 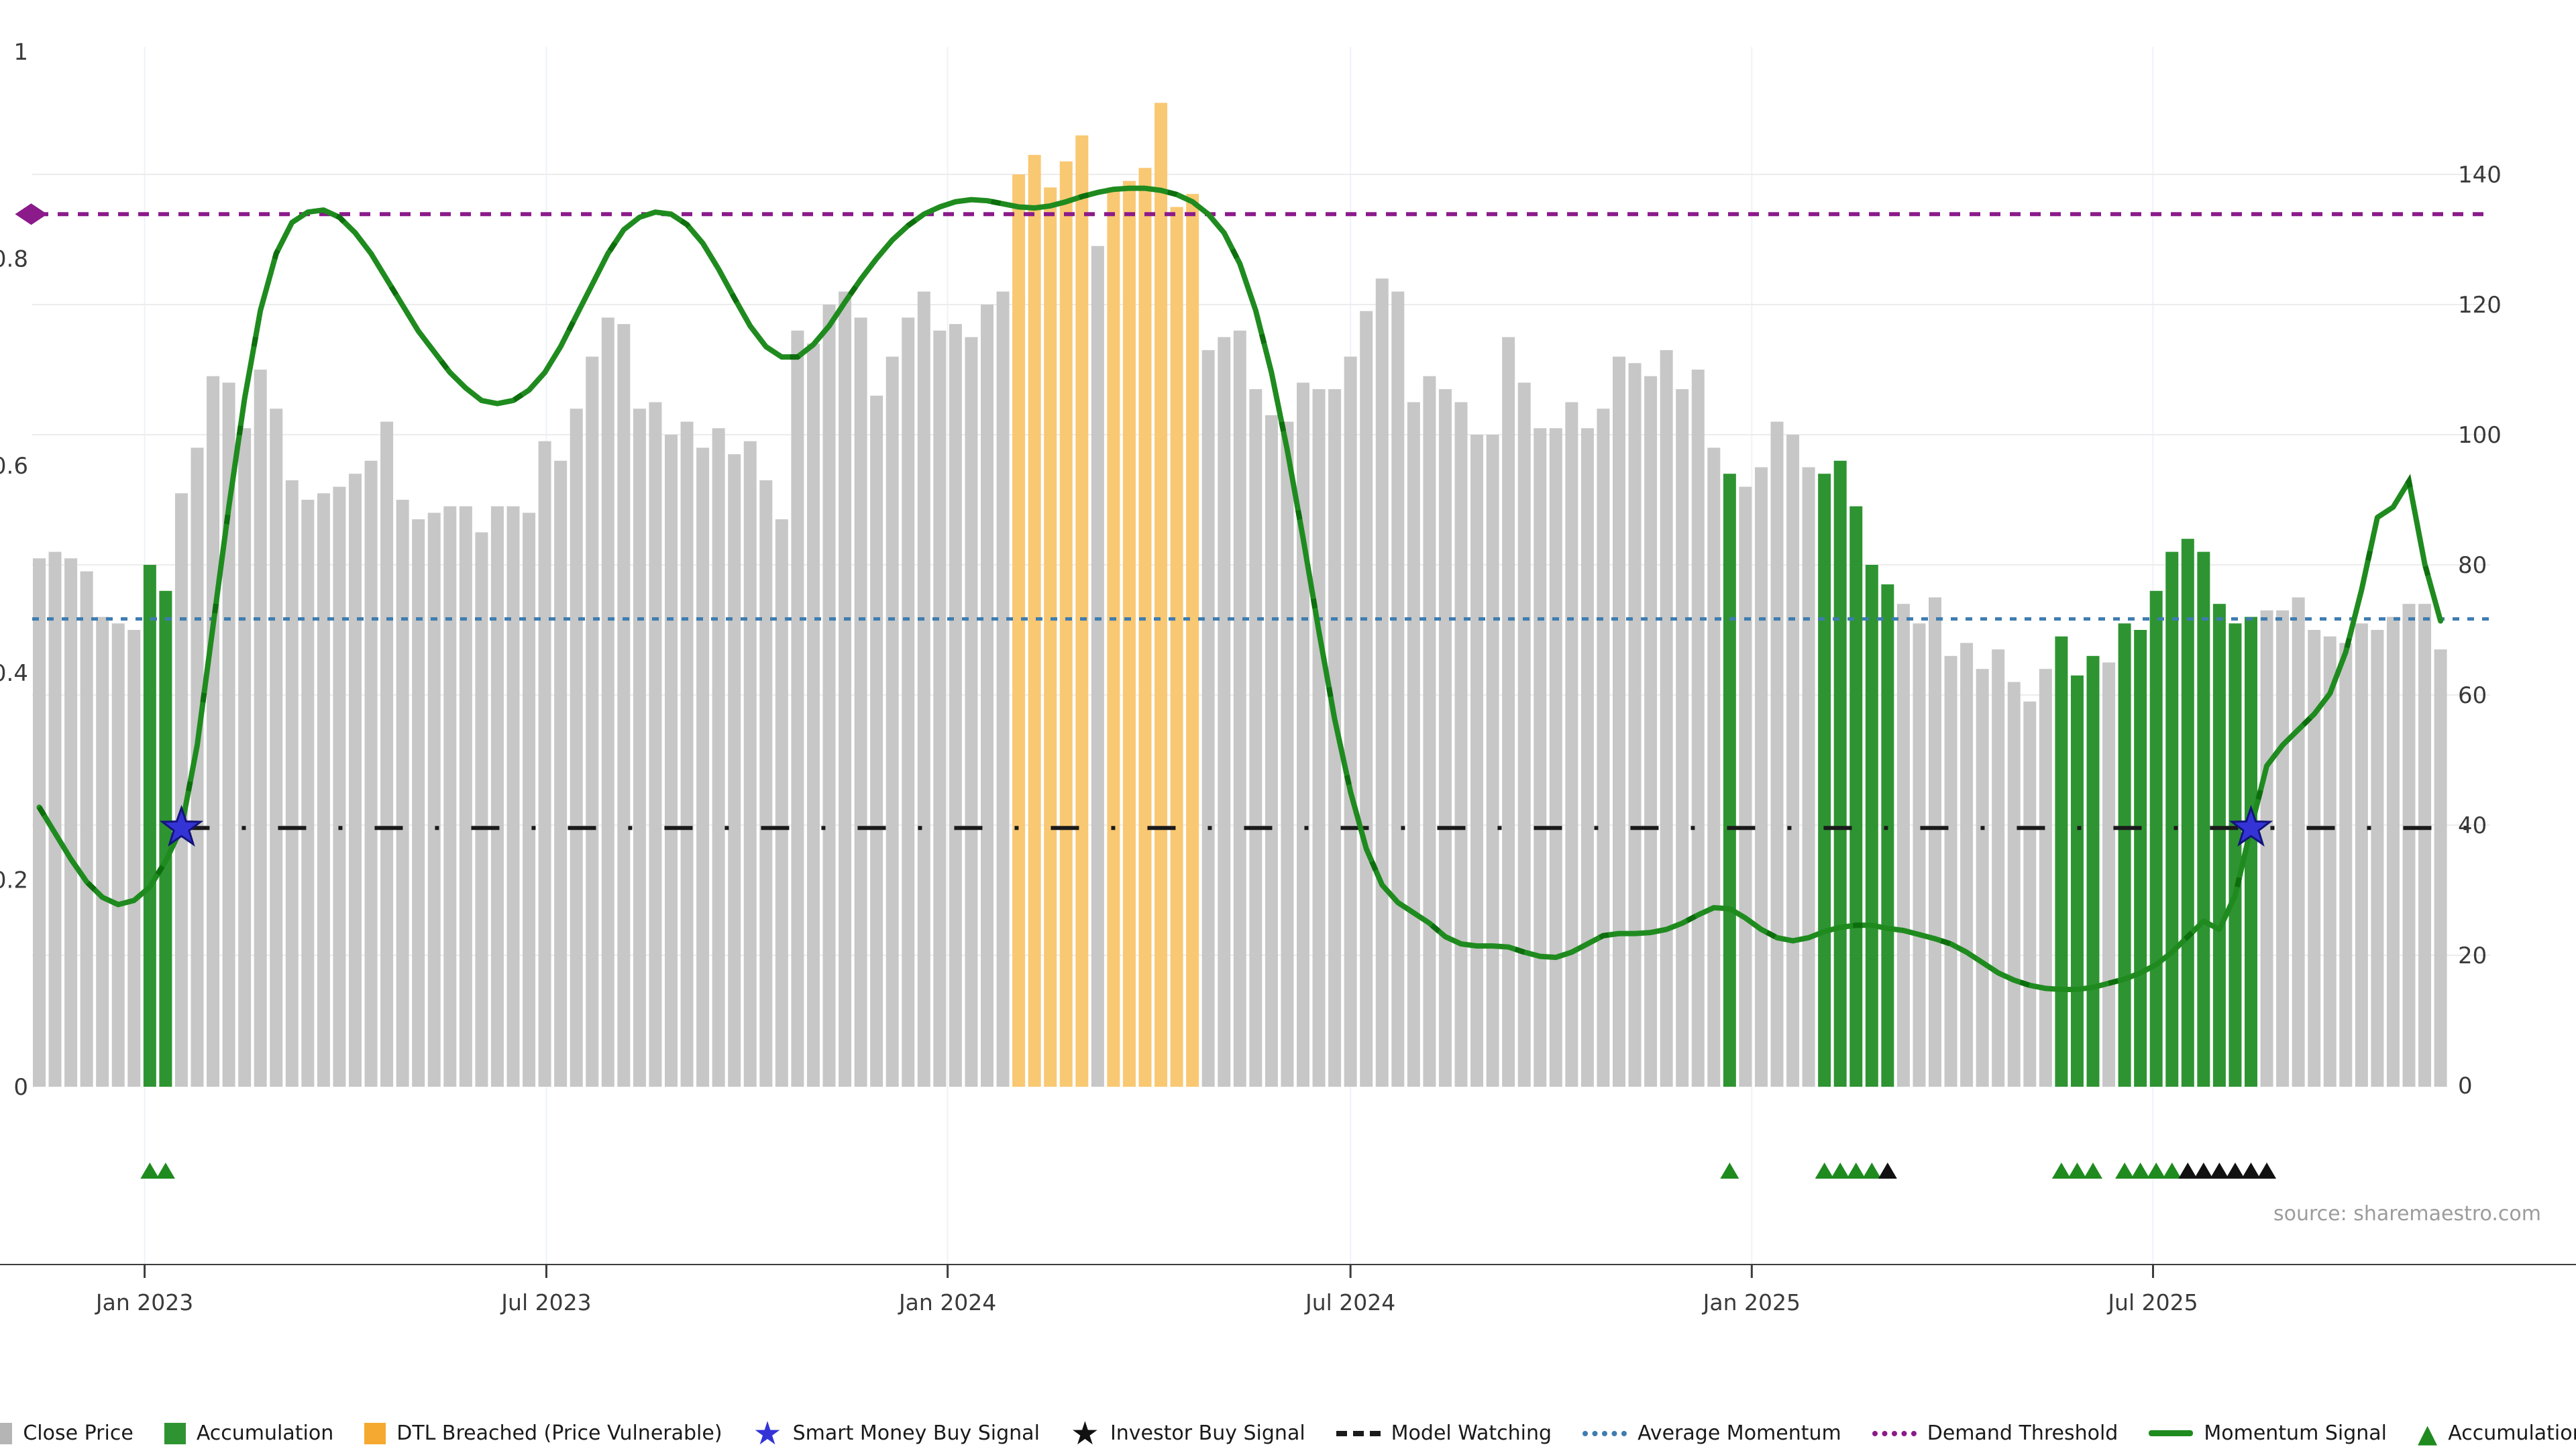 What do you see at coordinates (2472, 565) in the screenshot?
I see `right-axis-tick-label: 80` at bounding box center [2472, 565].